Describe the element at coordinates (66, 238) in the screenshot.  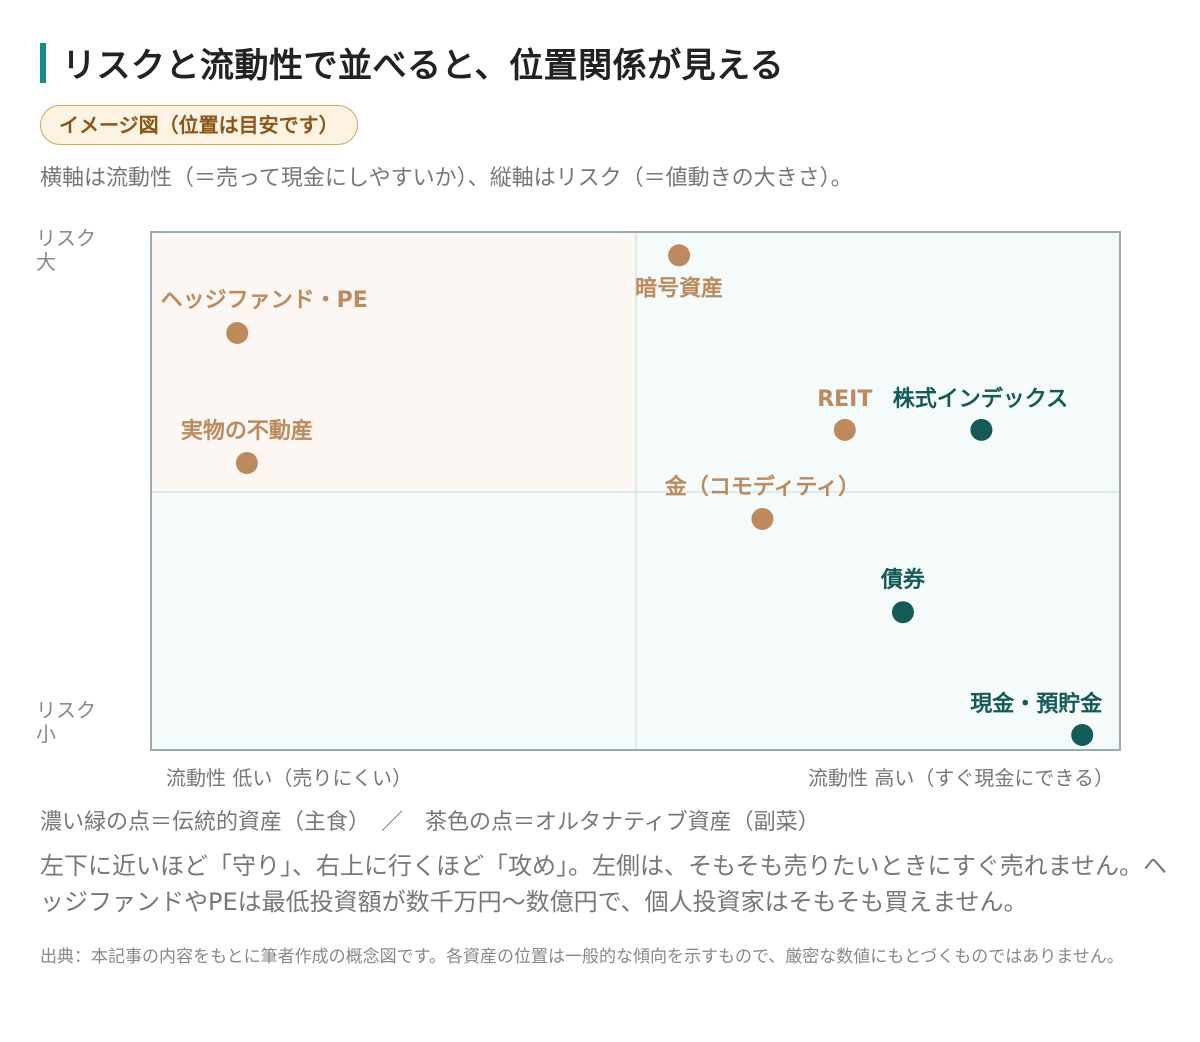
I see `y-axis-label-high-line1: リスク` at that location.